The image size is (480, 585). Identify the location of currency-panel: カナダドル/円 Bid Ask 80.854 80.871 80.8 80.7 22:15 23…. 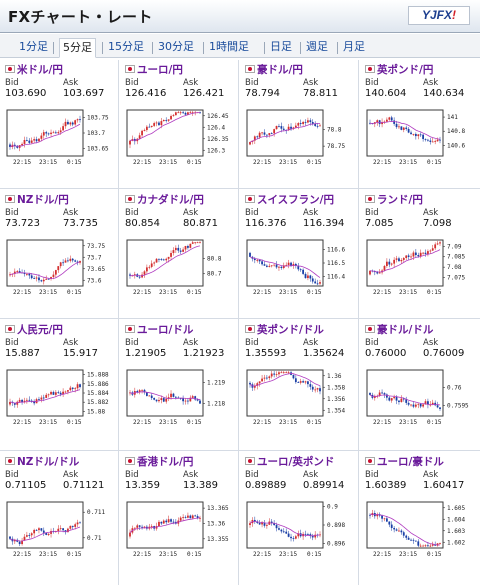
(180, 252).